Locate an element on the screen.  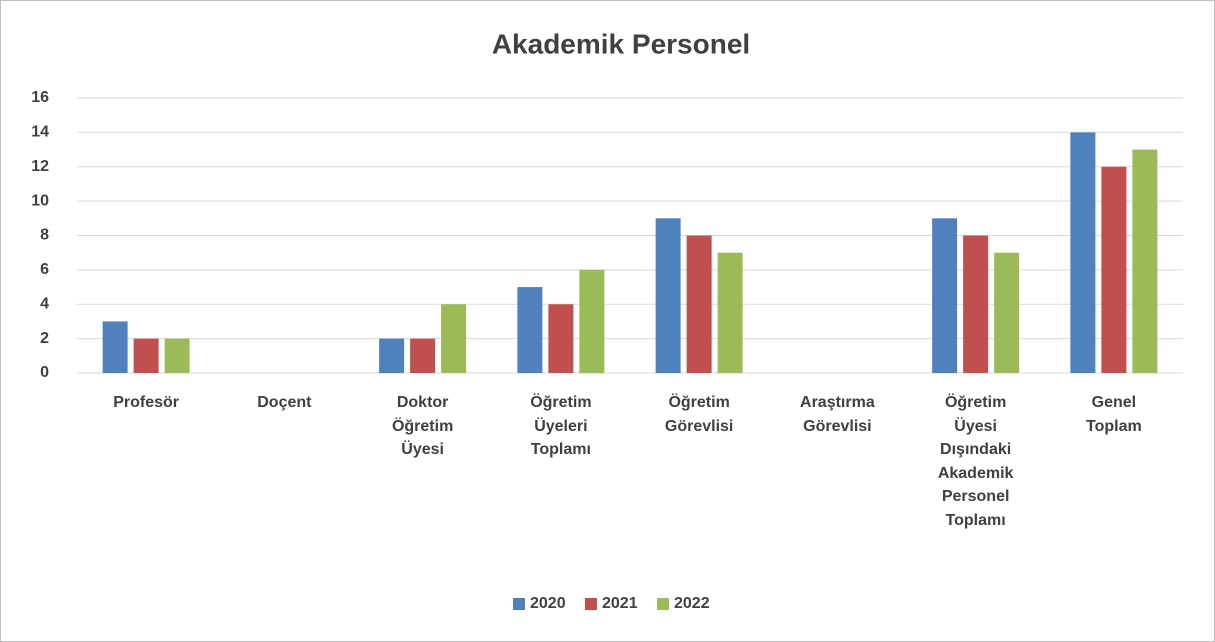
x-tick-label: Profesör is located at coordinates (146, 402).